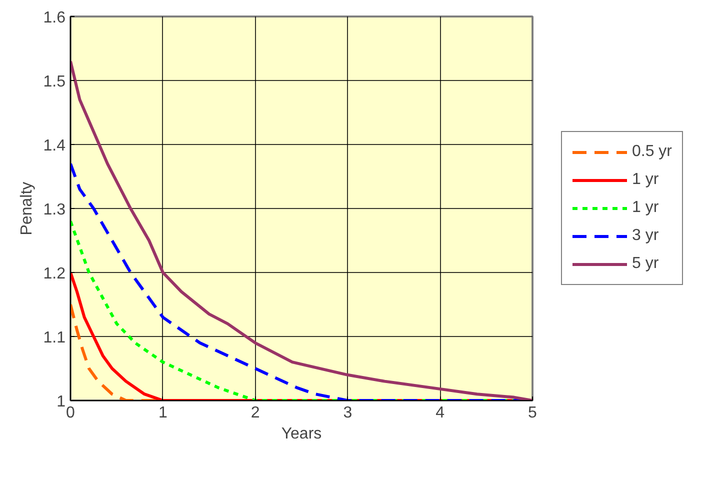  What do you see at coordinates (54, 82) in the screenshot?
I see `y-tick-label: 1.5` at bounding box center [54, 82].